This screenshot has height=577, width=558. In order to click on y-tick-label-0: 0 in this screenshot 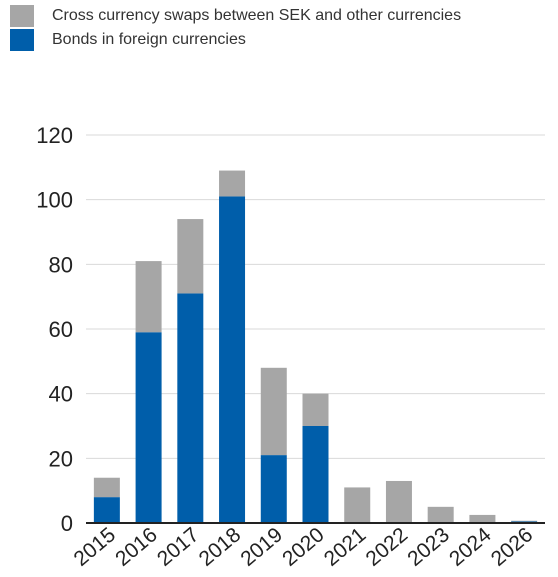, I will do `click(67, 523)`.